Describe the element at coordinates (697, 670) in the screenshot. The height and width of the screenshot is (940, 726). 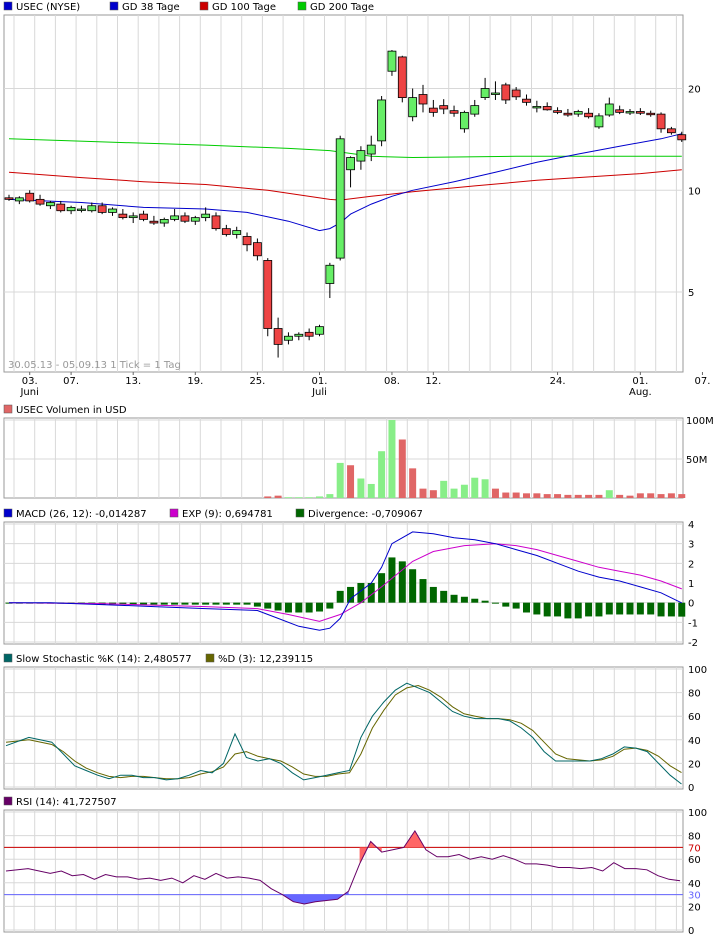
I see `stochastic-tick-label: 100` at that location.